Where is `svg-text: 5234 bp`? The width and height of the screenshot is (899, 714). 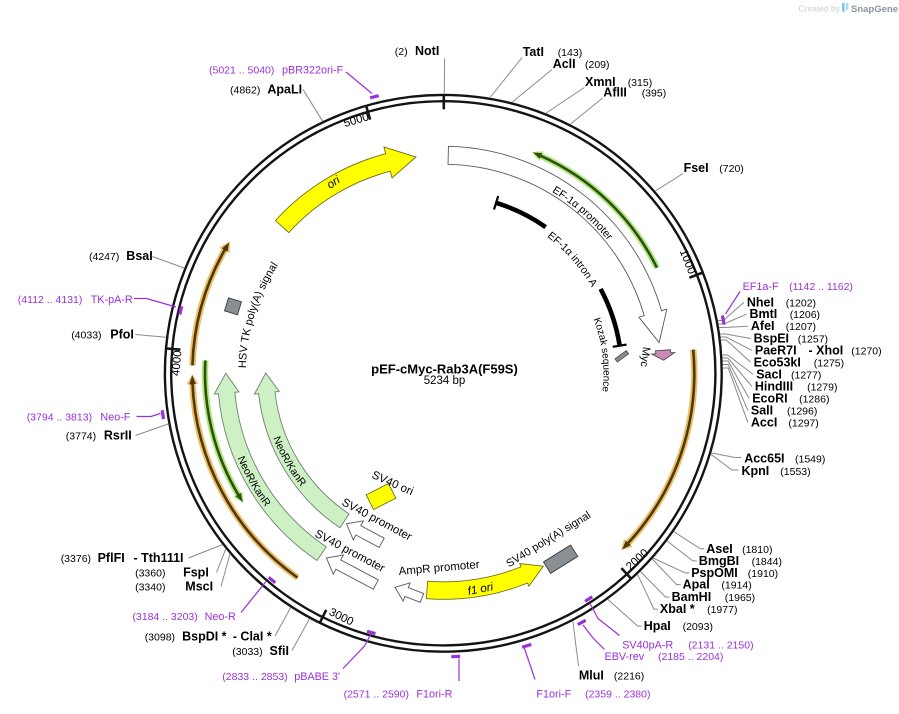 svg-text: 5234 bp is located at coordinates (445, 381).